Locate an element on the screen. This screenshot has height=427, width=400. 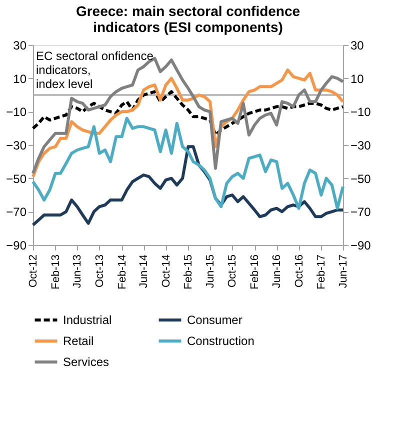
x-tick-label: Feb-17 is located at coordinates (322, 272).